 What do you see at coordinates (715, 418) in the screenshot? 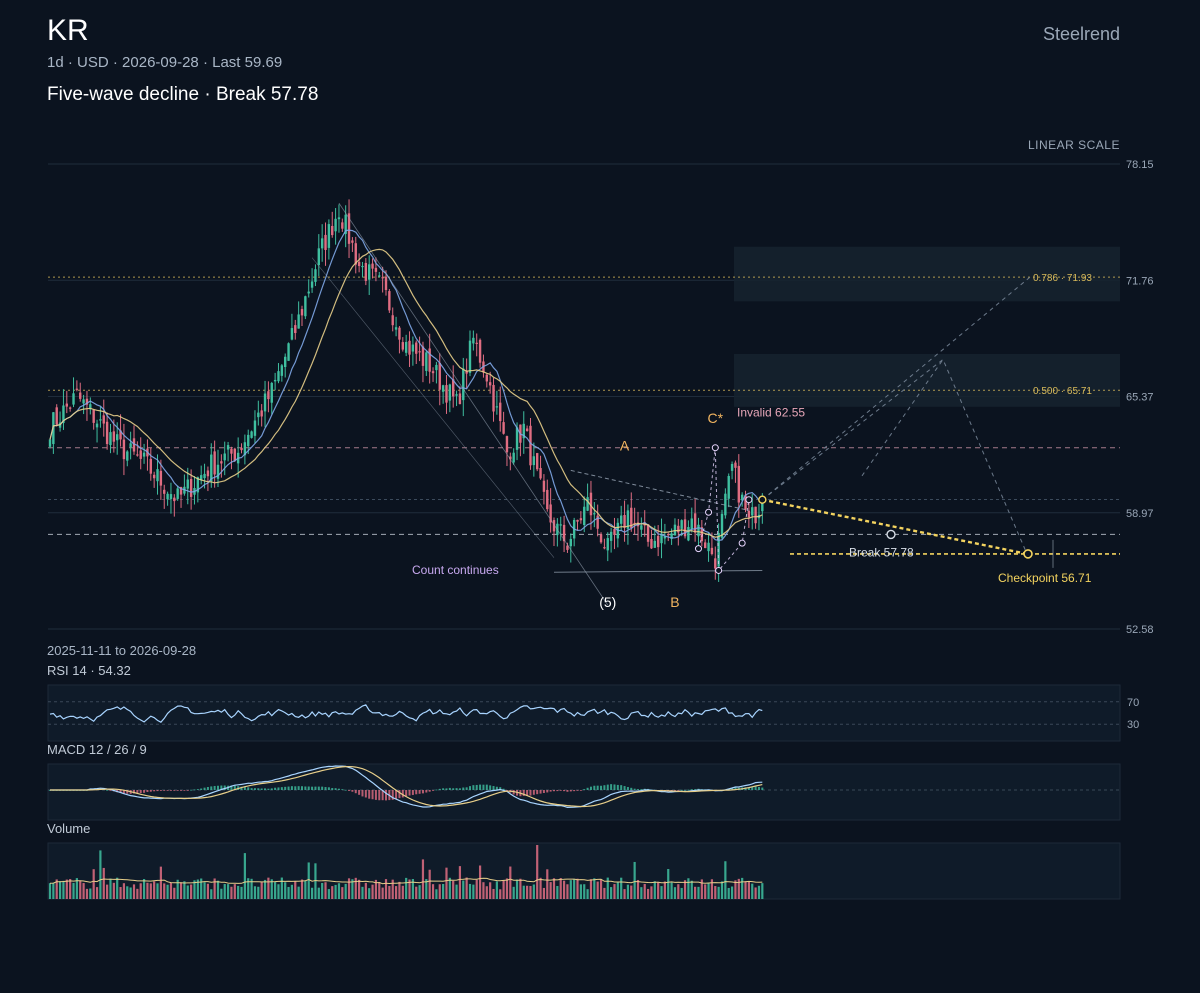
I see `wave-label: C*` at bounding box center [715, 418].